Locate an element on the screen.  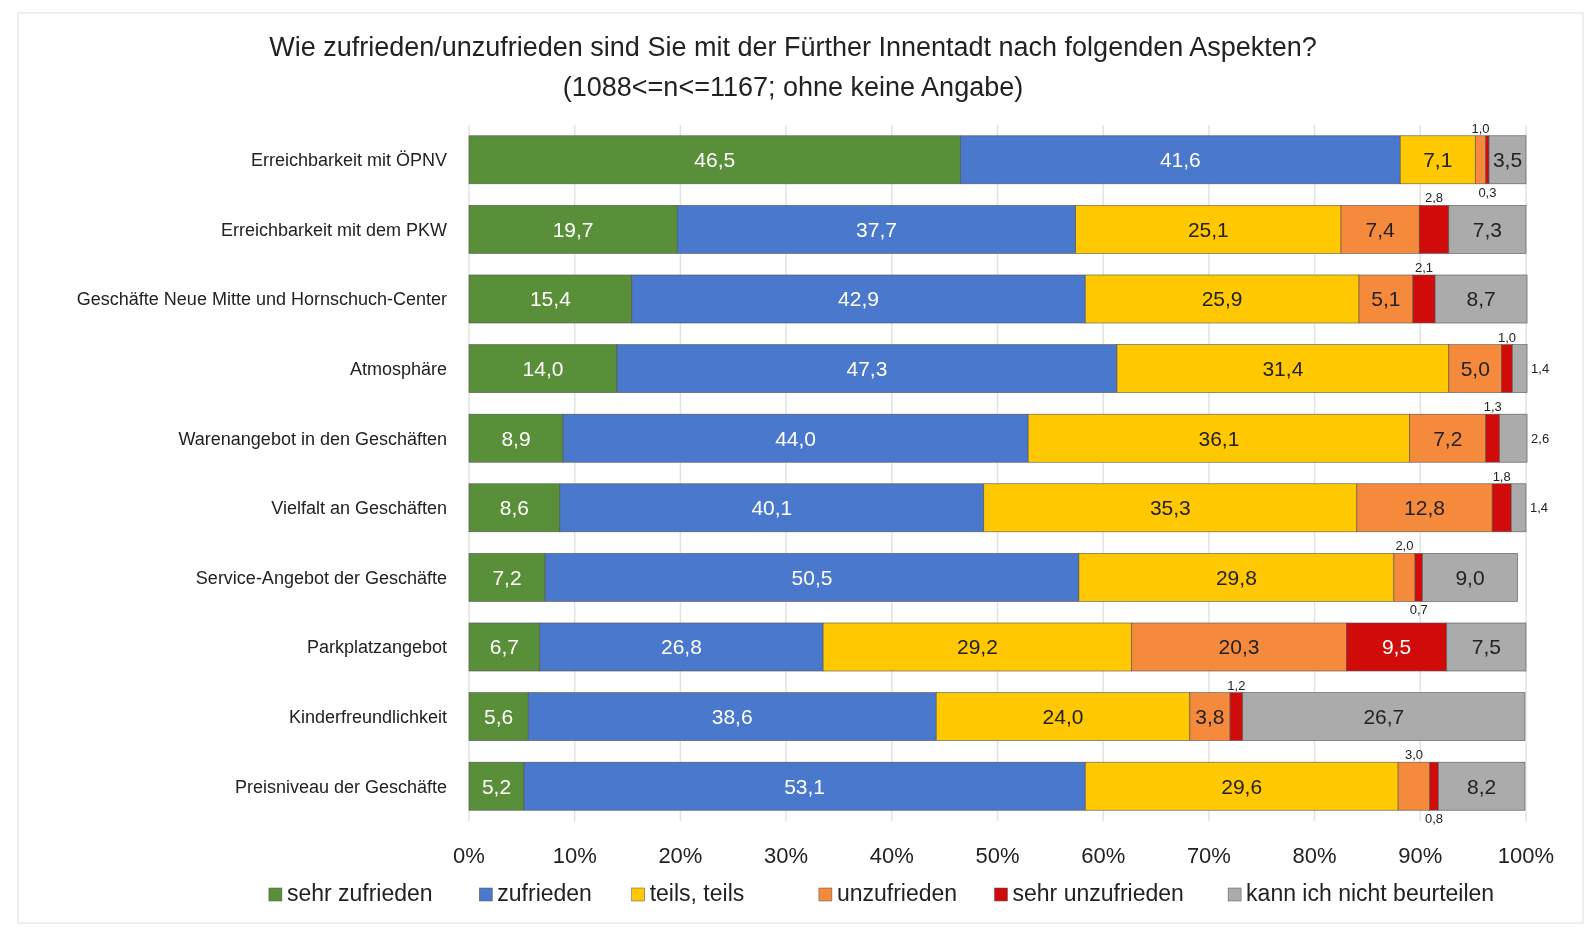
data-label: 15,4 is located at coordinates (550, 299).